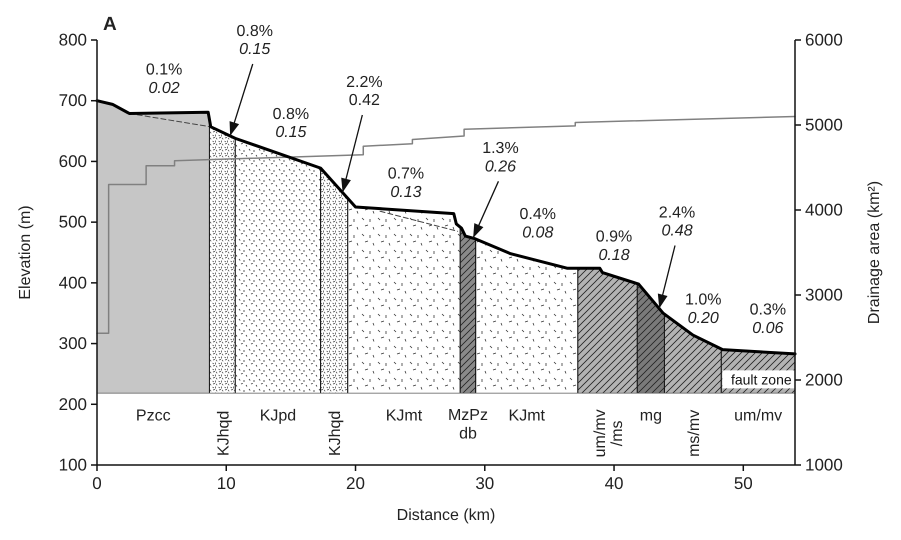 The image size is (901, 540). I want to click on y-axis-title: Elevation (m), so click(25, 252).